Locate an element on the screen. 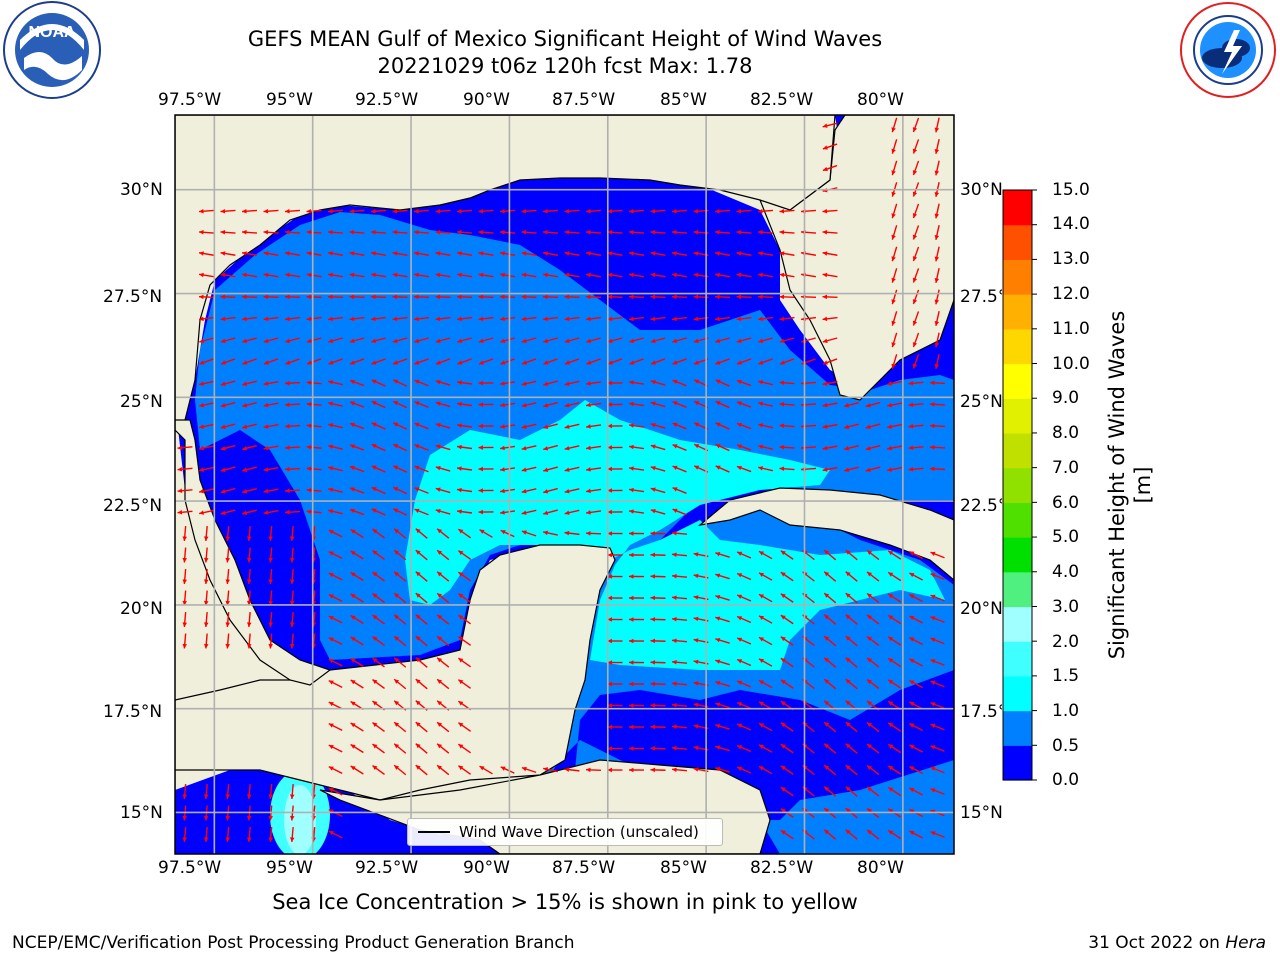  legend: Wind Wave Direction (unscaled) is located at coordinates (565, 832).